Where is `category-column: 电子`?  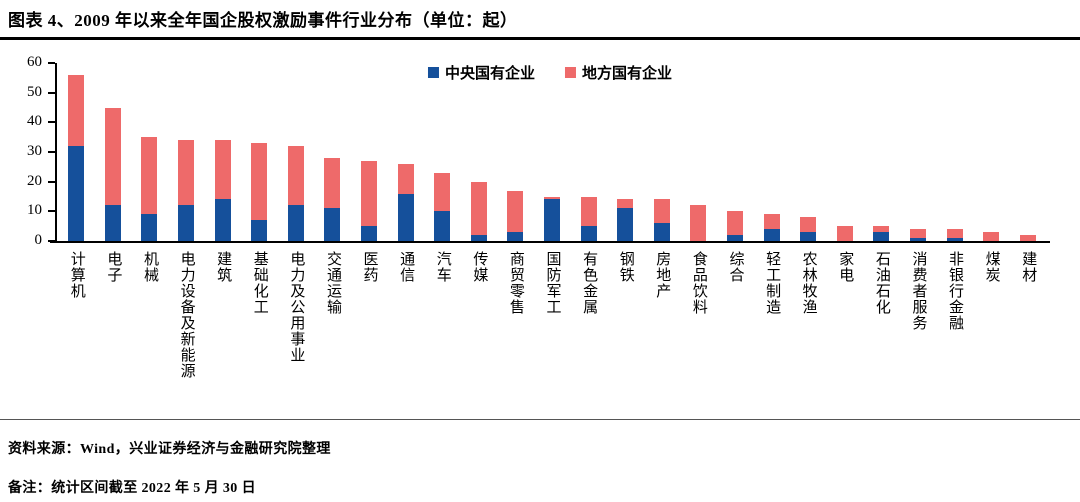 category-column: 电子 is located at coordinates (113, 173).